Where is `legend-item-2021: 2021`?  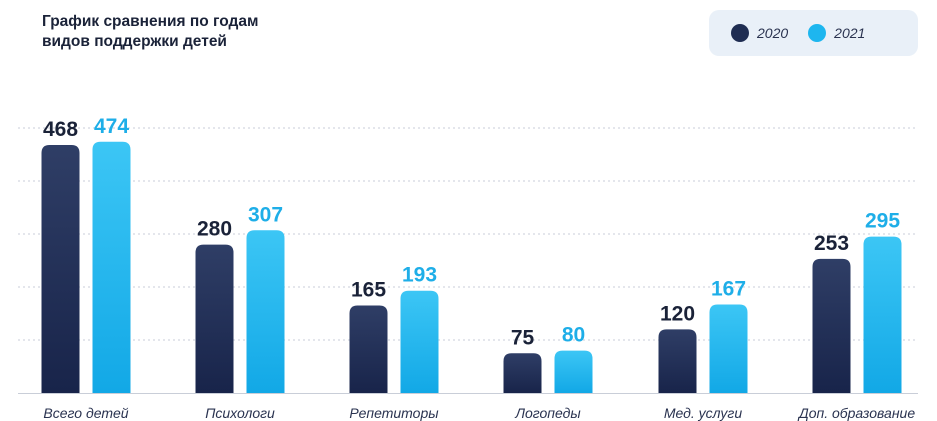 legend-item-2021: 2021 is located at coordinates (836, 33).